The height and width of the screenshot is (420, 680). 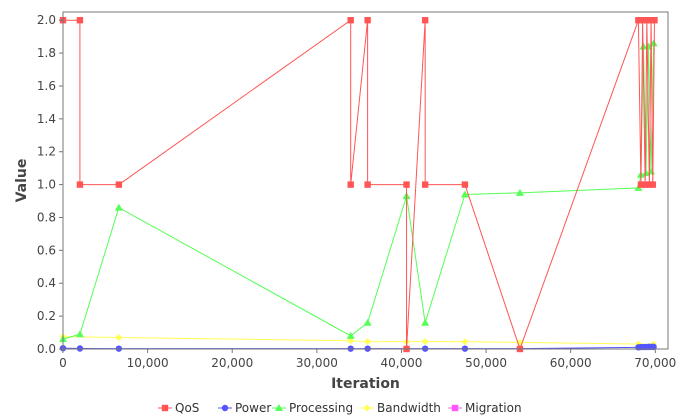 I want to click on y-tick-label: 0.4, so click(x=46, y=283).